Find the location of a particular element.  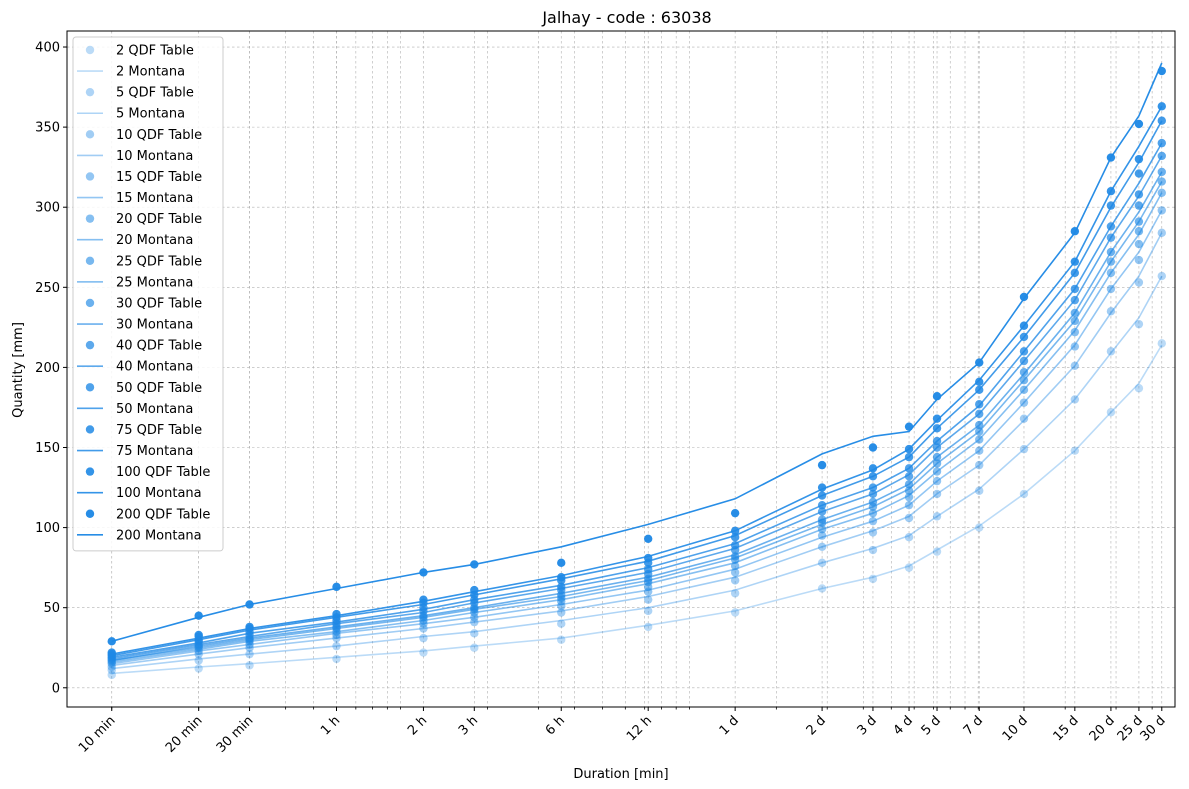

legend-label-montana-200: 200 Montana is located at coordinates (159, 535).